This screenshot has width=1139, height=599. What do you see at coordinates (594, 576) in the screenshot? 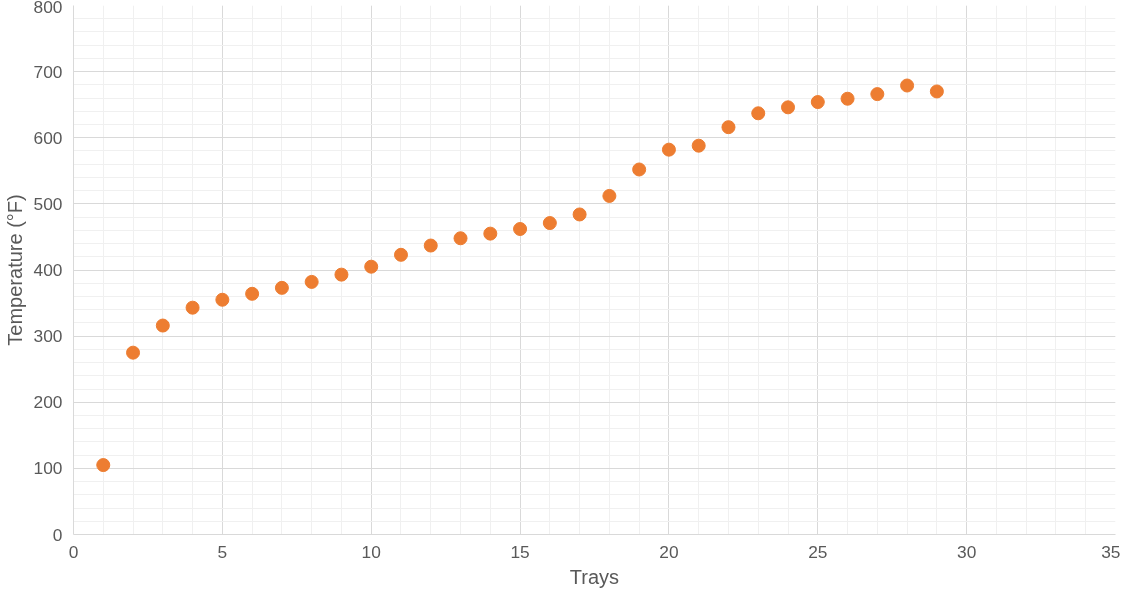
I see `x-axis-title: Trays` at bounding box center [594, 576].